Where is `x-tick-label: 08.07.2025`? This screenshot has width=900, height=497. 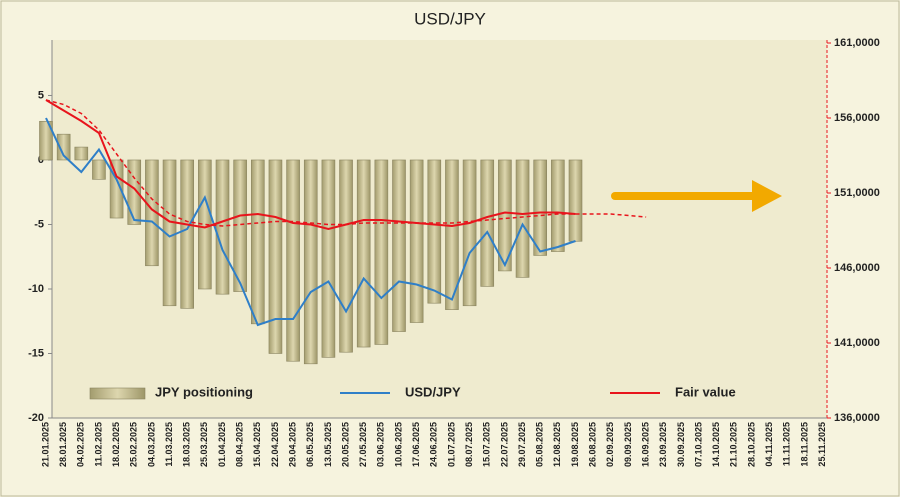
x-tick-label: 08.07.2025 is located at coordinates (469, 444).